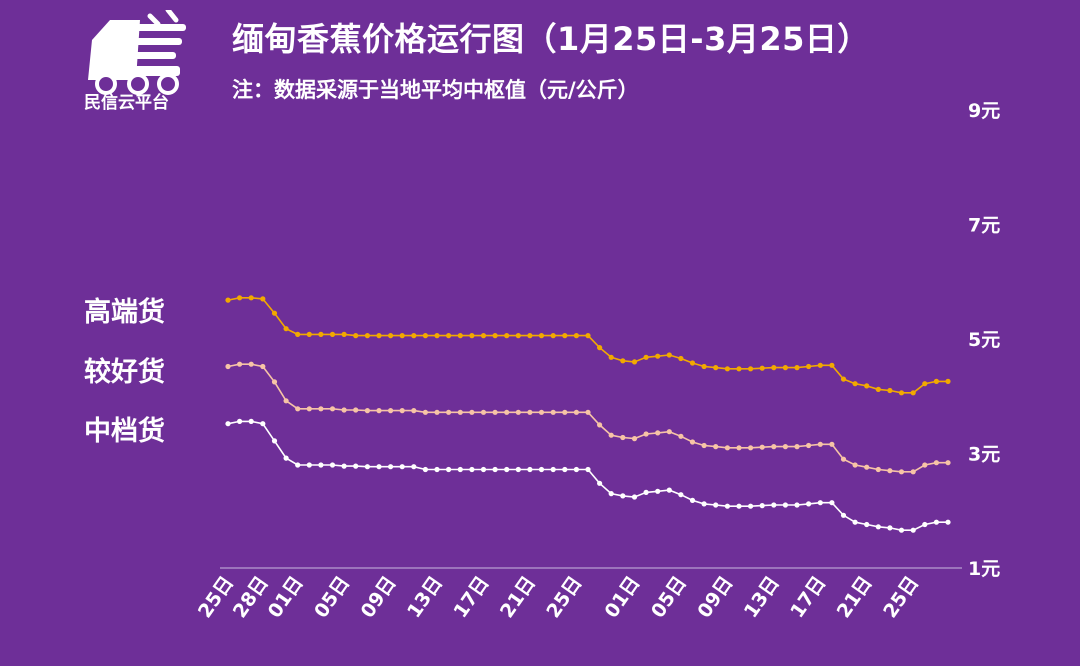  I want to click on x-tick-label: 25日, so click(564, 597).